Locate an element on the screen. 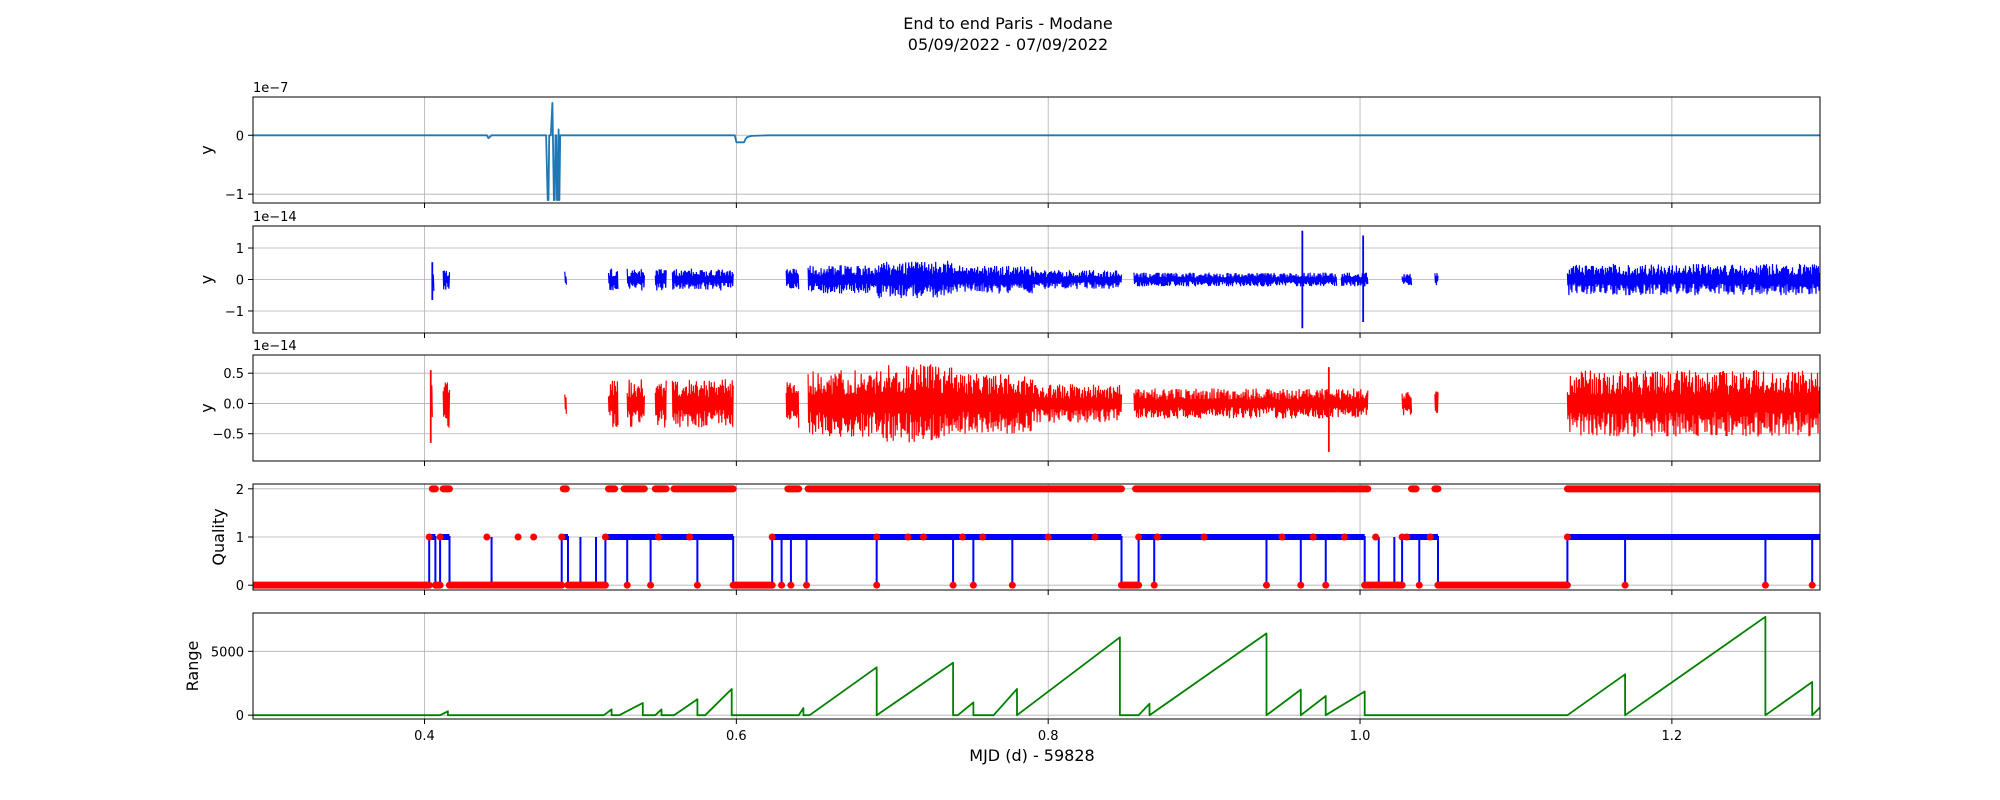  panel-1: −1 0 1e−7 y is located at coordinates (1009, 144).